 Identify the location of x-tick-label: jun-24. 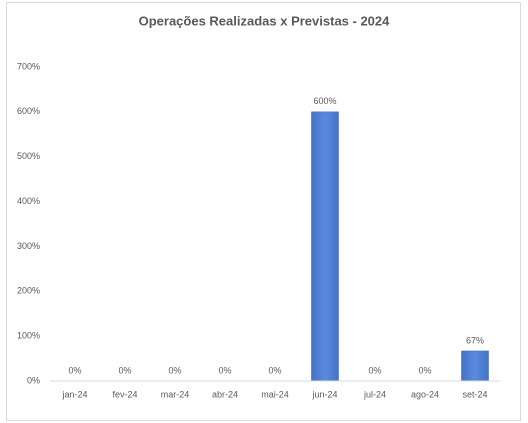
(324, 394).